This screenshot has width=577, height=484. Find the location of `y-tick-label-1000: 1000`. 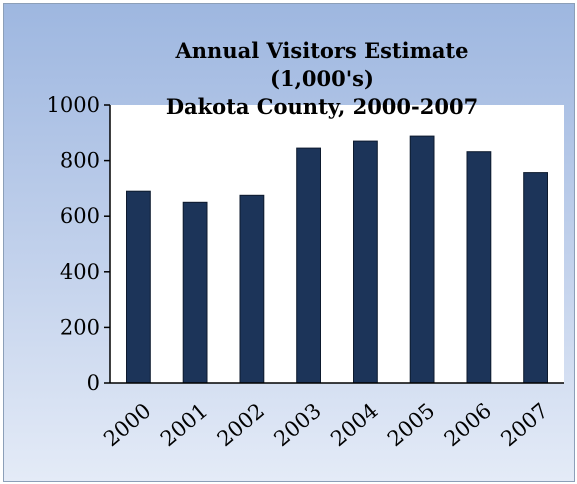

y-tick-label-1000: 1000 is located at coordinates (73, 105).